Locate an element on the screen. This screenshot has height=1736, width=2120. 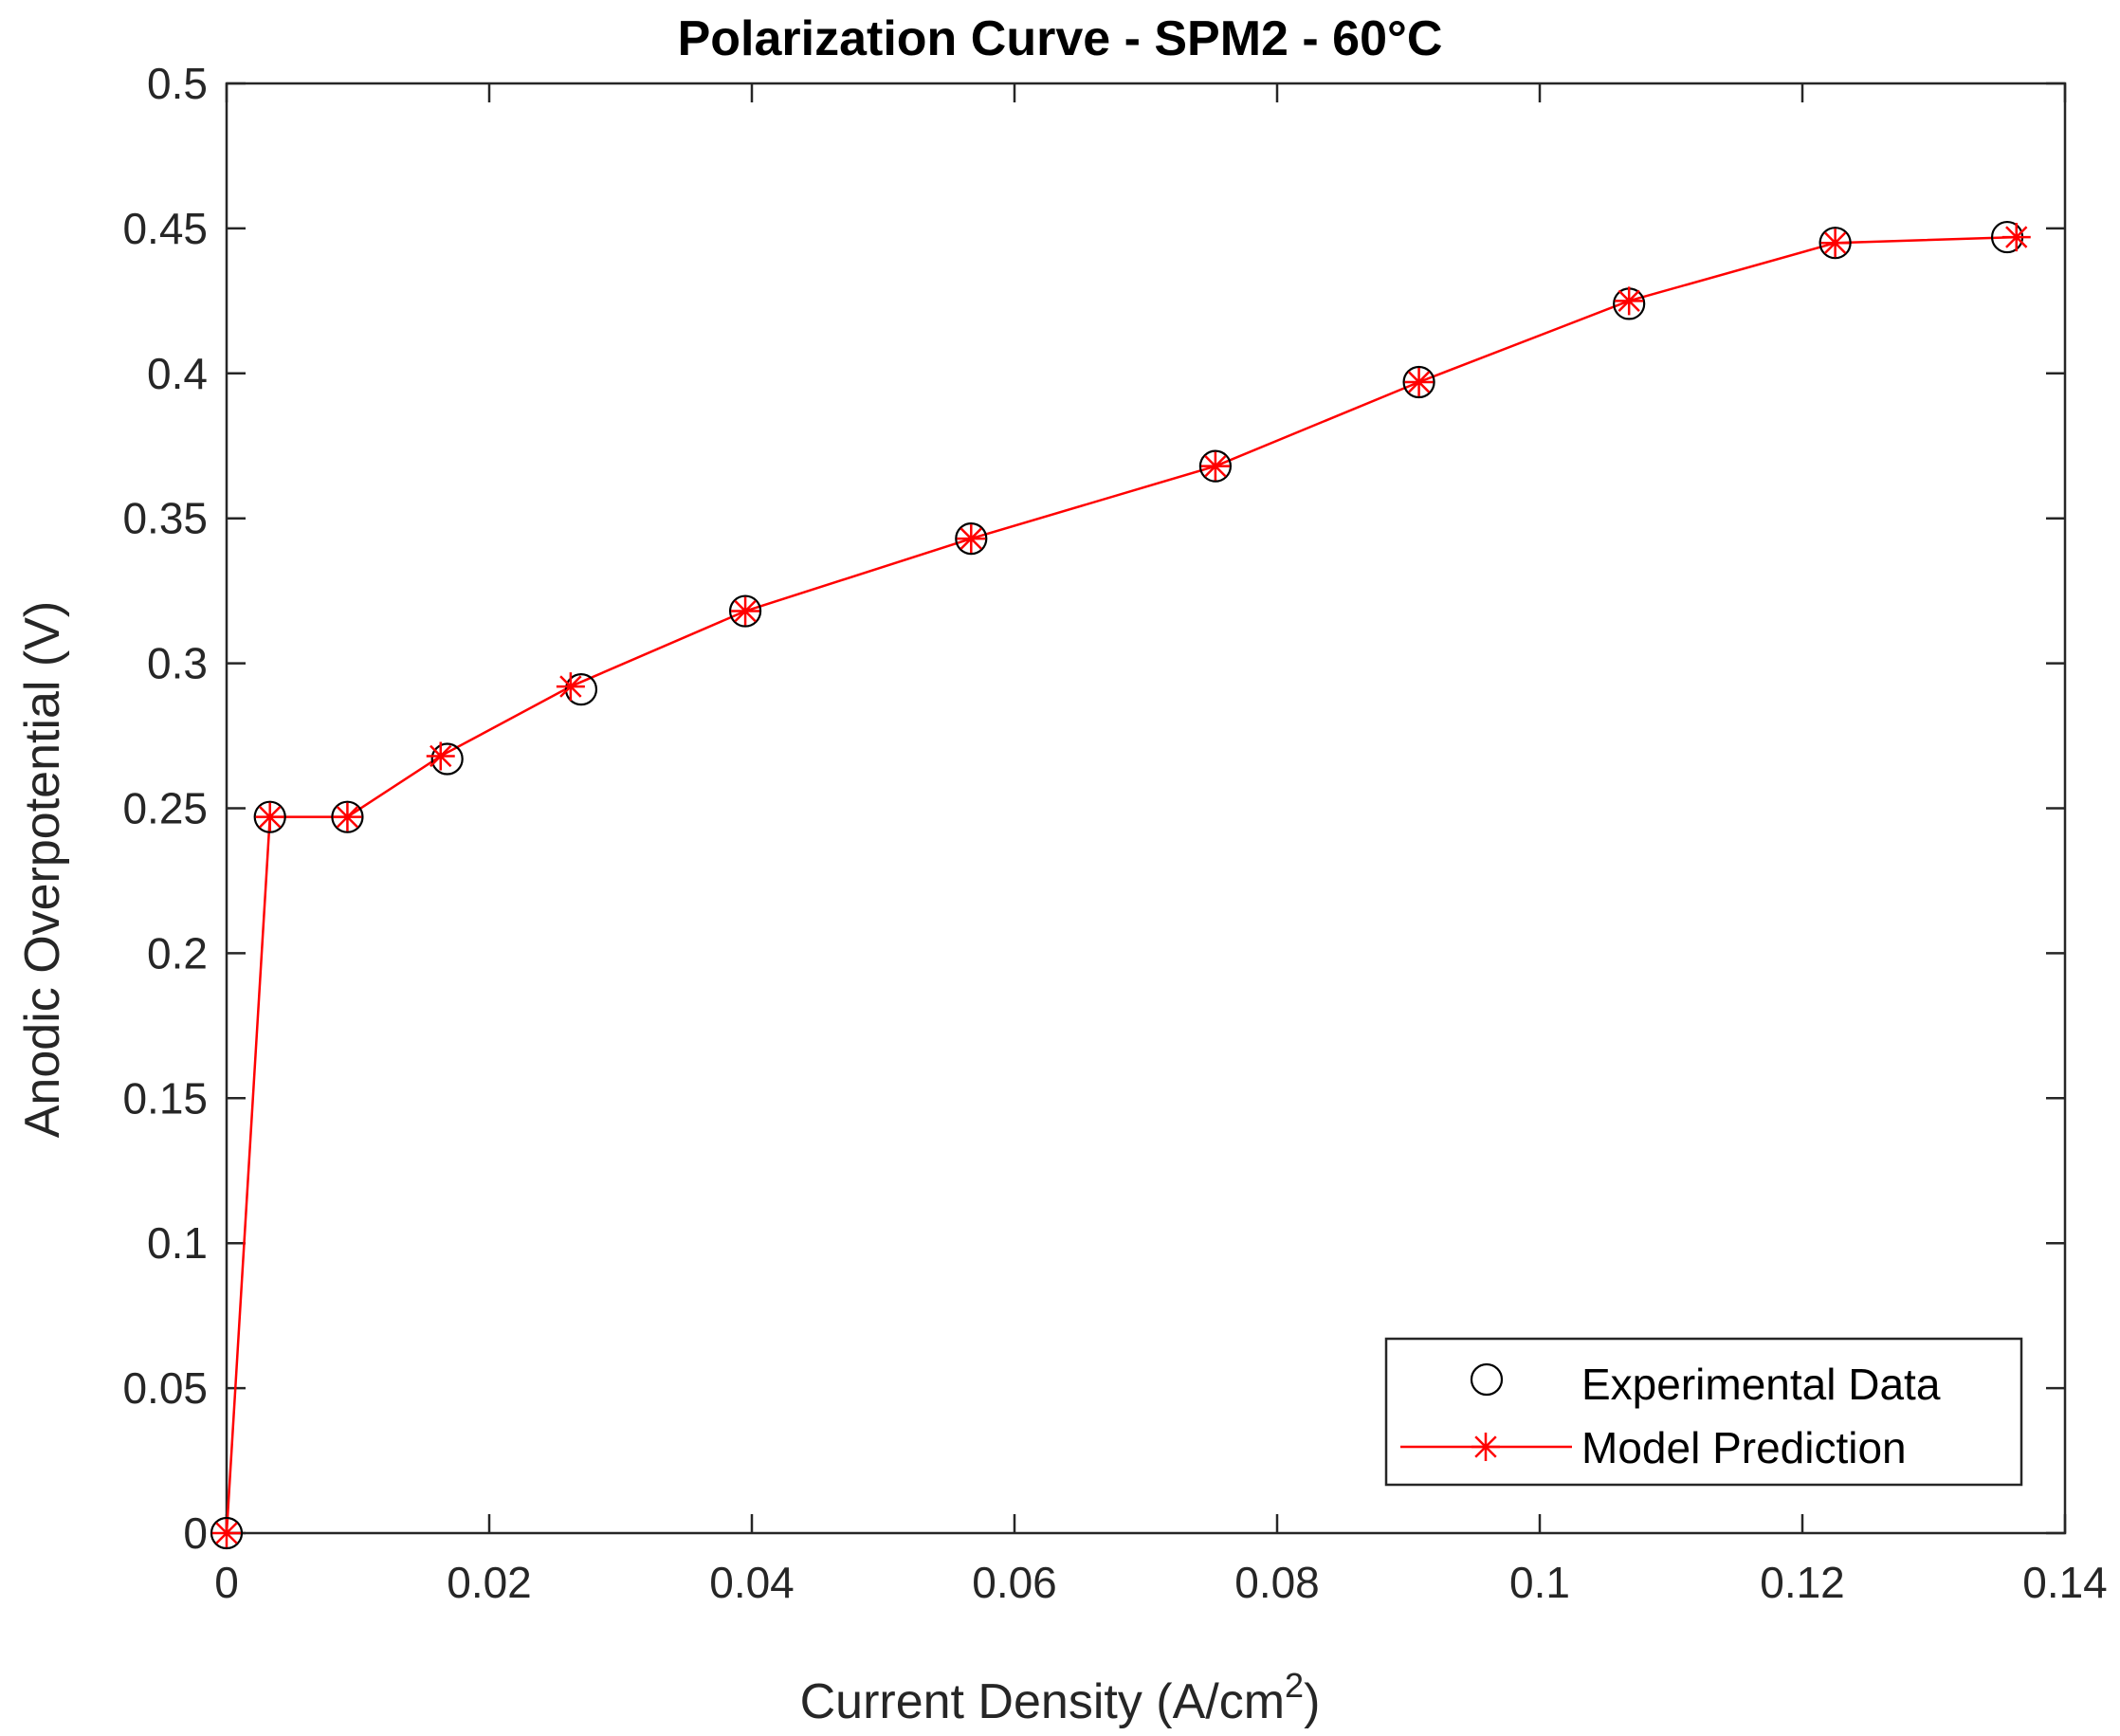
legend-box is located at coordinates (1703, 1412).